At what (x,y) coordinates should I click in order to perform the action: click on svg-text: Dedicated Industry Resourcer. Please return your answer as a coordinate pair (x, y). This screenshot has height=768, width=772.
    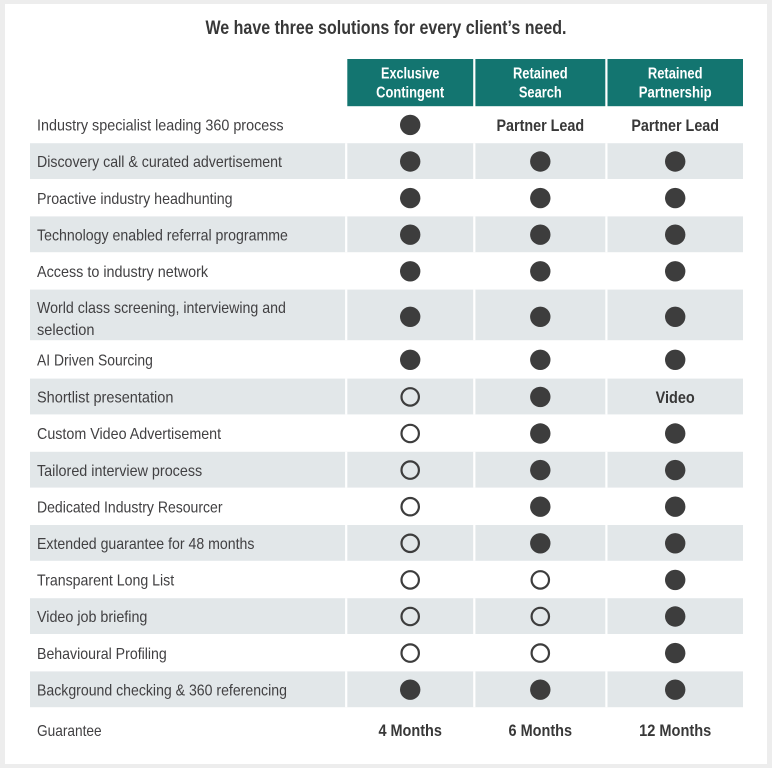
    Looking at the image, I should click on (130, 507).